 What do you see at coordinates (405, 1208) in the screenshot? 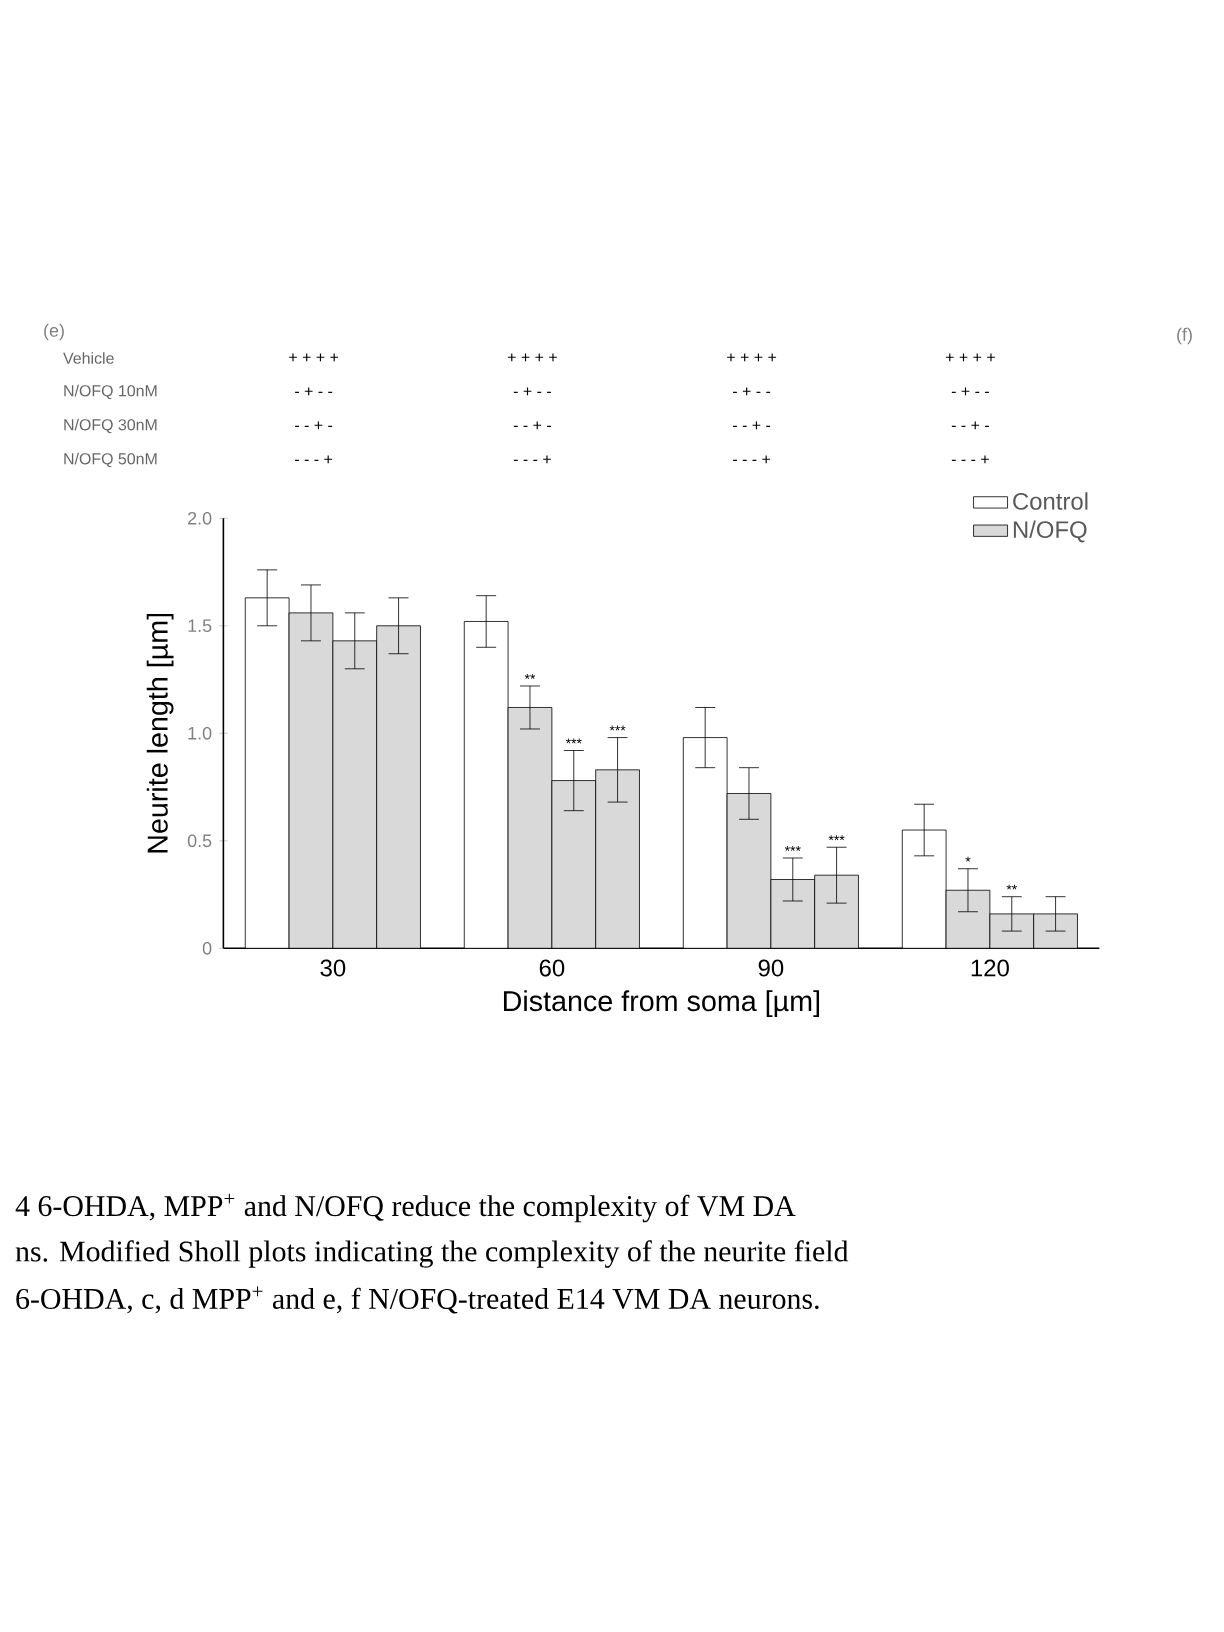
I see `text: 4 6-OHDA, MPP$^{+}$ and N/OFQ reduce the complexity of VM DA` at bounding box center [405, 1208].